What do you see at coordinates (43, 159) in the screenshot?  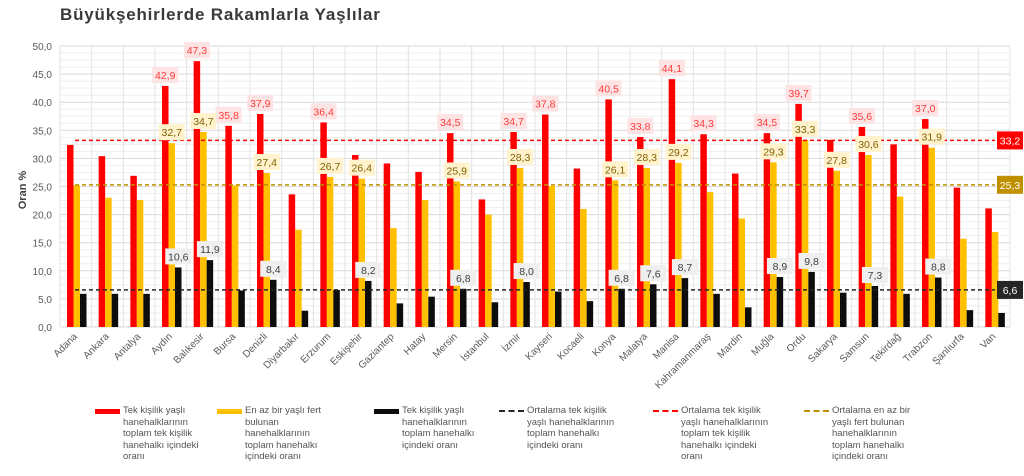 I see `y-tick-label: 30,0` at bounding box center [43, 159].